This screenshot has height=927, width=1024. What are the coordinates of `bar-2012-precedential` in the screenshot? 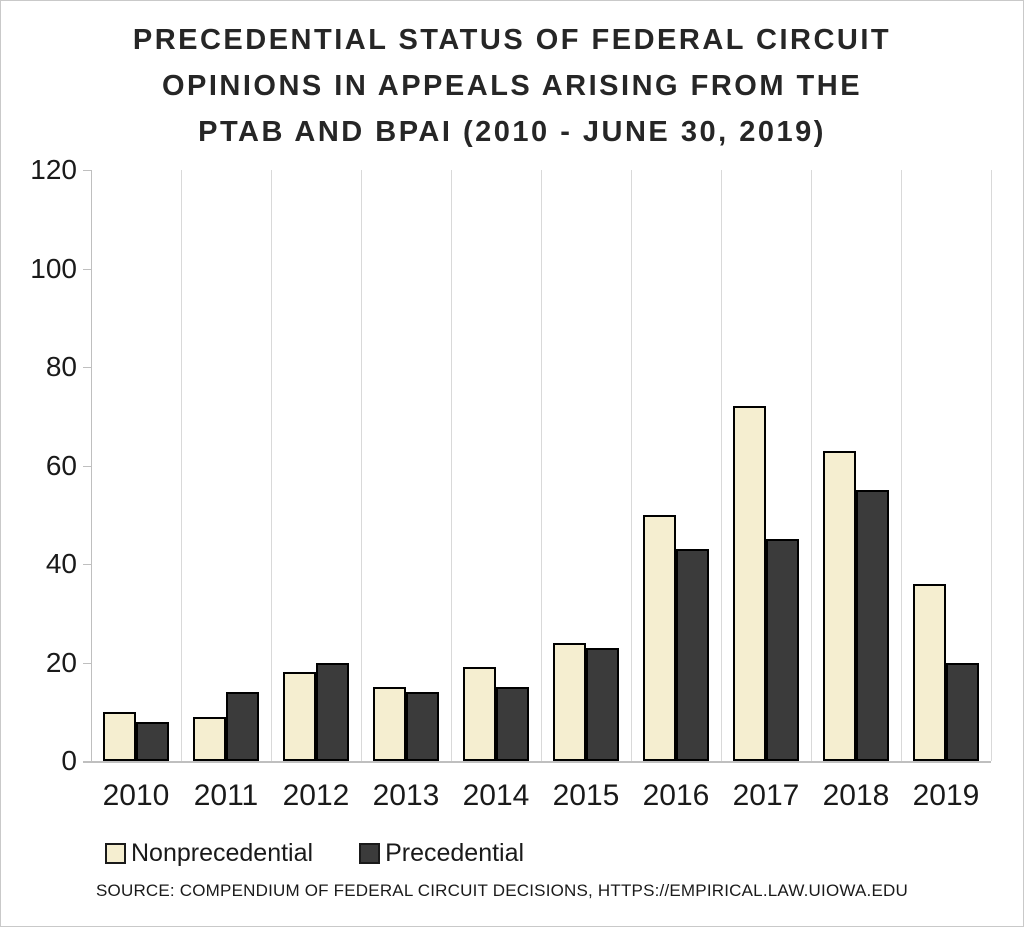 It's located at (332, 711).